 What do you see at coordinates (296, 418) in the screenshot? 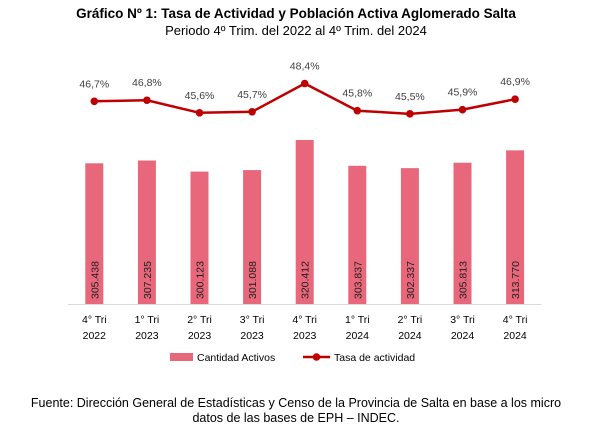
I see `source-line-2: datos de las bases de EPH – INDEC.` at bounding box center [296, 418].